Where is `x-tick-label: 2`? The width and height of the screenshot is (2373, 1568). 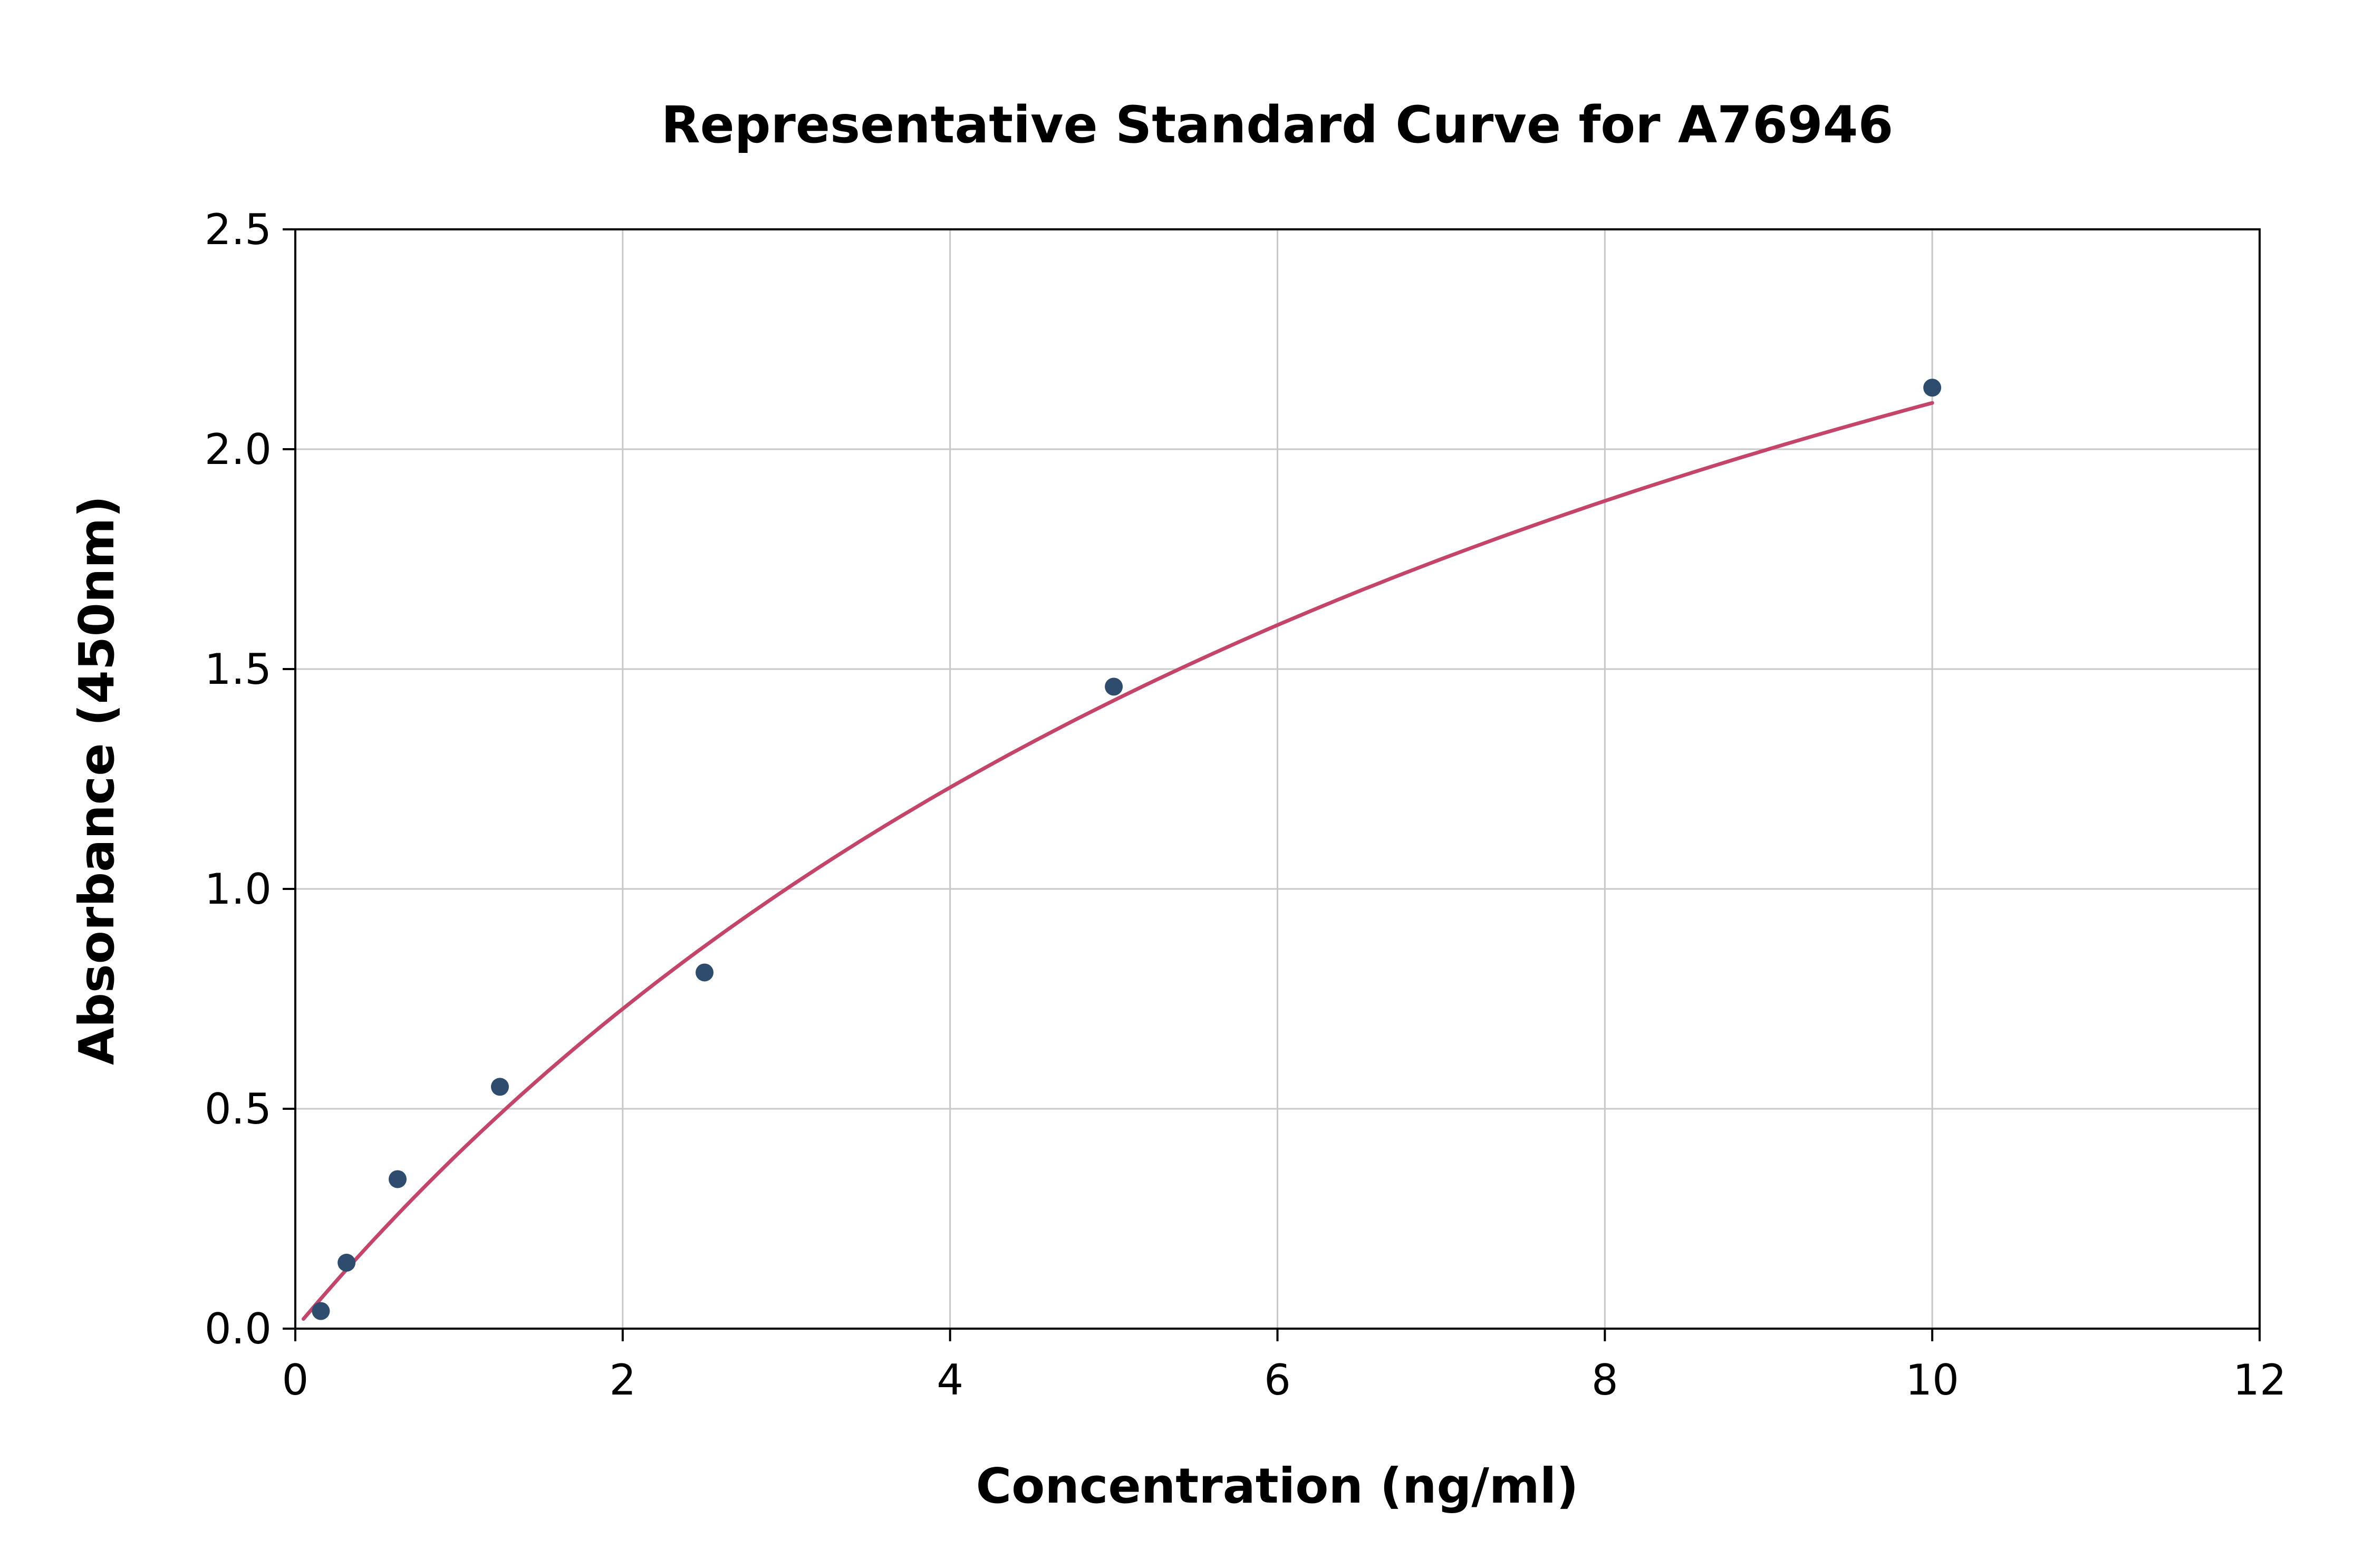 x-tick-label: 2 is located at coordinates (622, 1380).